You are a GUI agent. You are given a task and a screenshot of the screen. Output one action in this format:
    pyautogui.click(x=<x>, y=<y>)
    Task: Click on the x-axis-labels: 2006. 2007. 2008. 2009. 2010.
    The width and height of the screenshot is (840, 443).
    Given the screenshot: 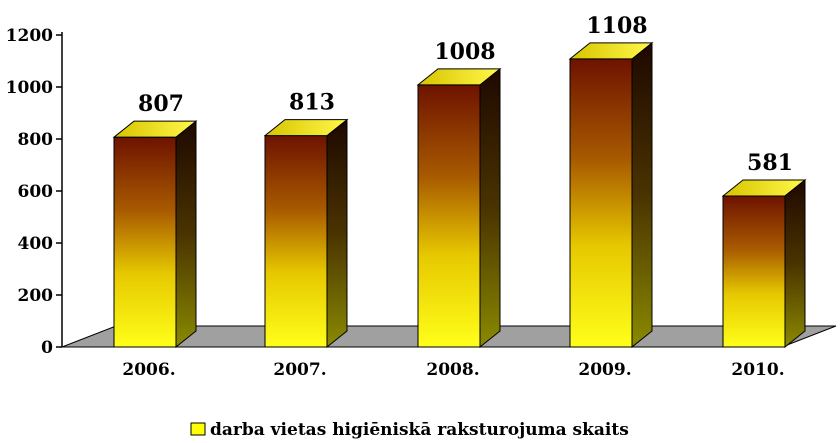 What is the action you would take?
    pyautogui.click(x=453, y=370)
    